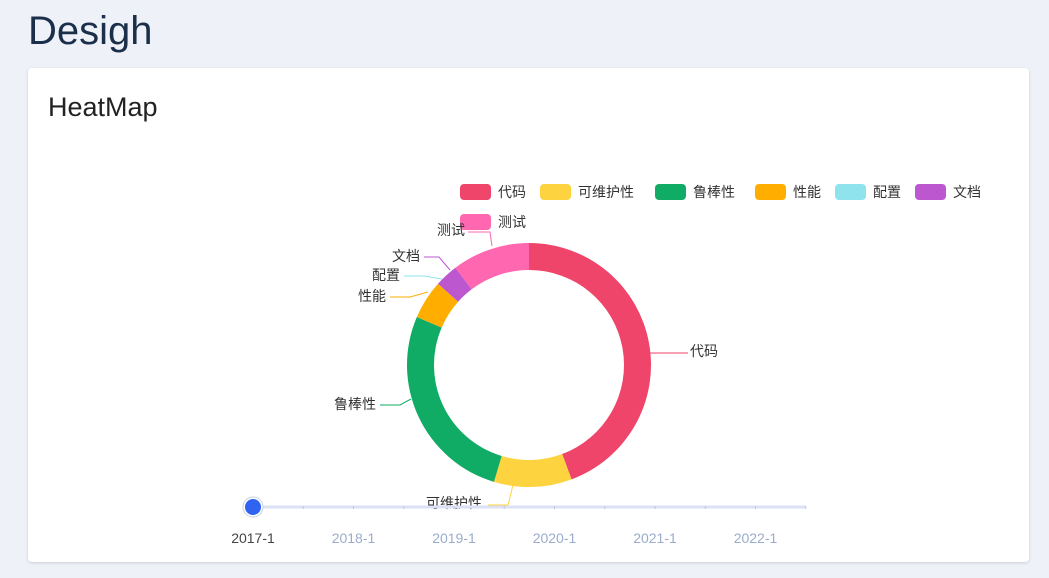 This screenshot has width=1049, height=578. What do you see at coordinates (493, 222) in the screenshot?
I see `legend-item-6: 测试` at bounding box center [493, 222].